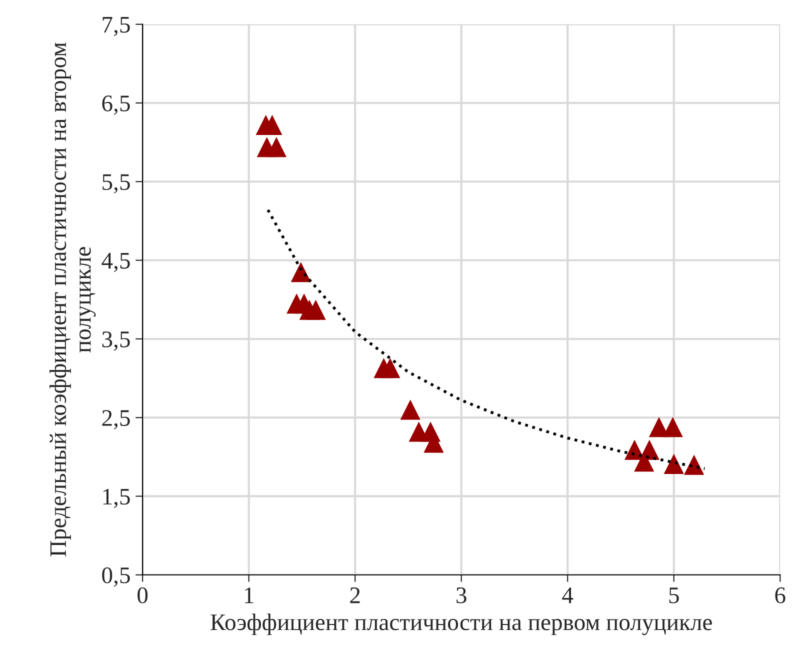 This screenshot has height=657, width=792. Describe the element at coordinates (116, 341) in the screenshot. I see `y-tick-label: 3,5` at that location.